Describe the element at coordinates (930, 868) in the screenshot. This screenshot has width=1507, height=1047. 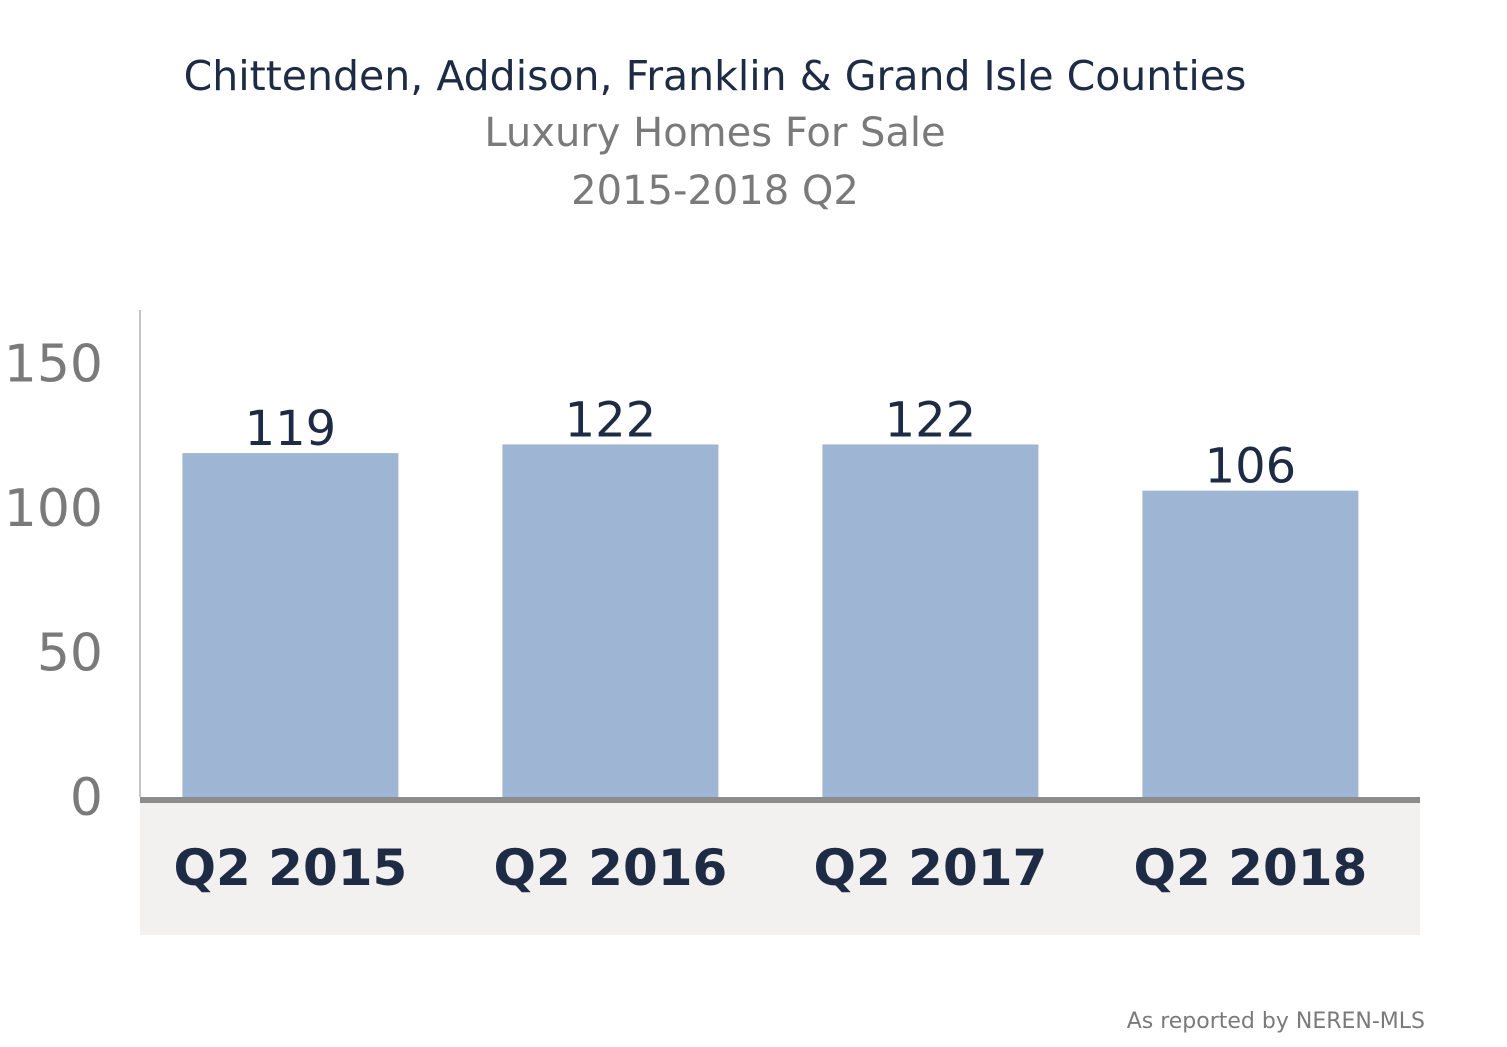
I see `x-tick-label: Q2 2017` at that location.